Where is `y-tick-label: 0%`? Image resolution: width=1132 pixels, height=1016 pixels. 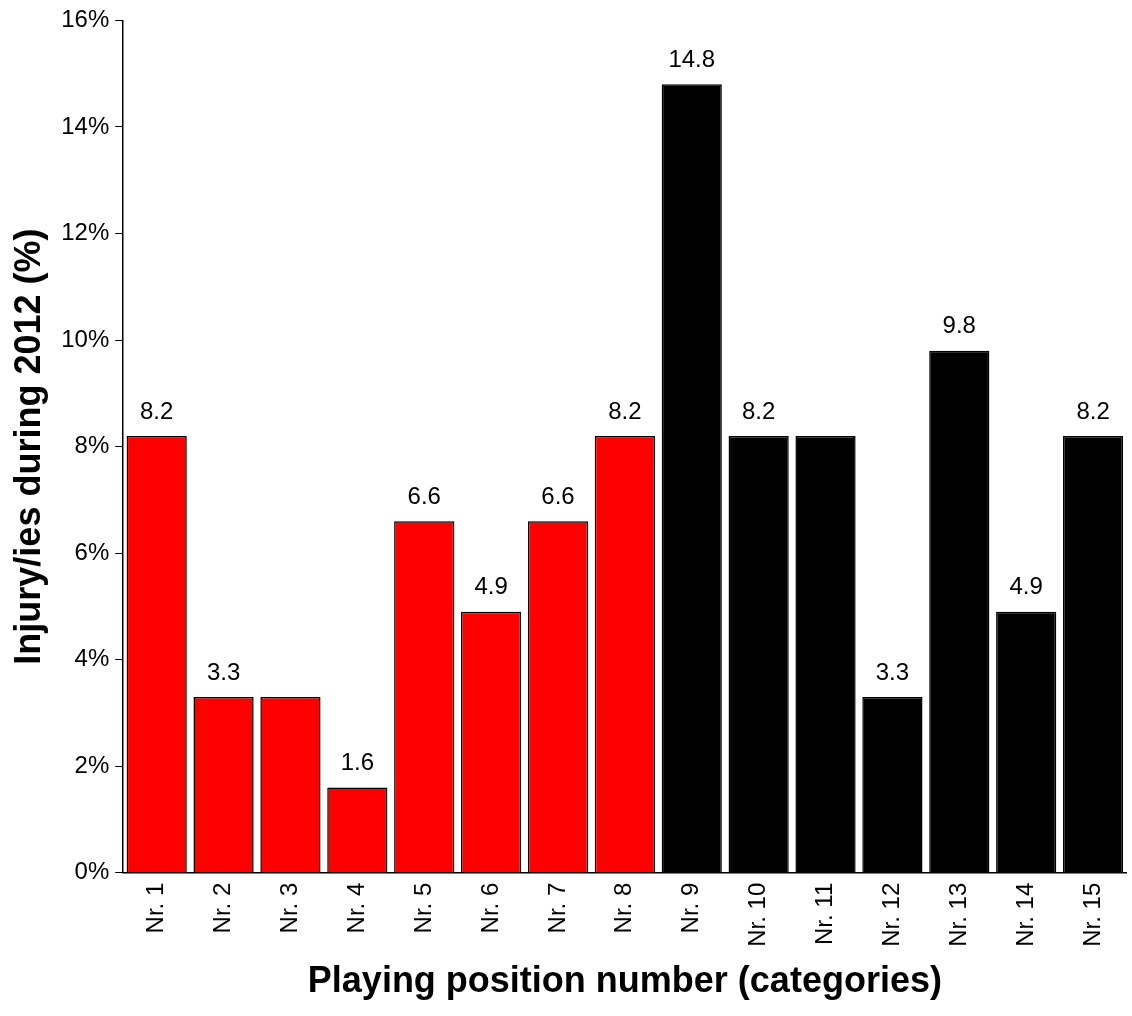 y-tick-label: 0% is located at coordinates (92, 871).